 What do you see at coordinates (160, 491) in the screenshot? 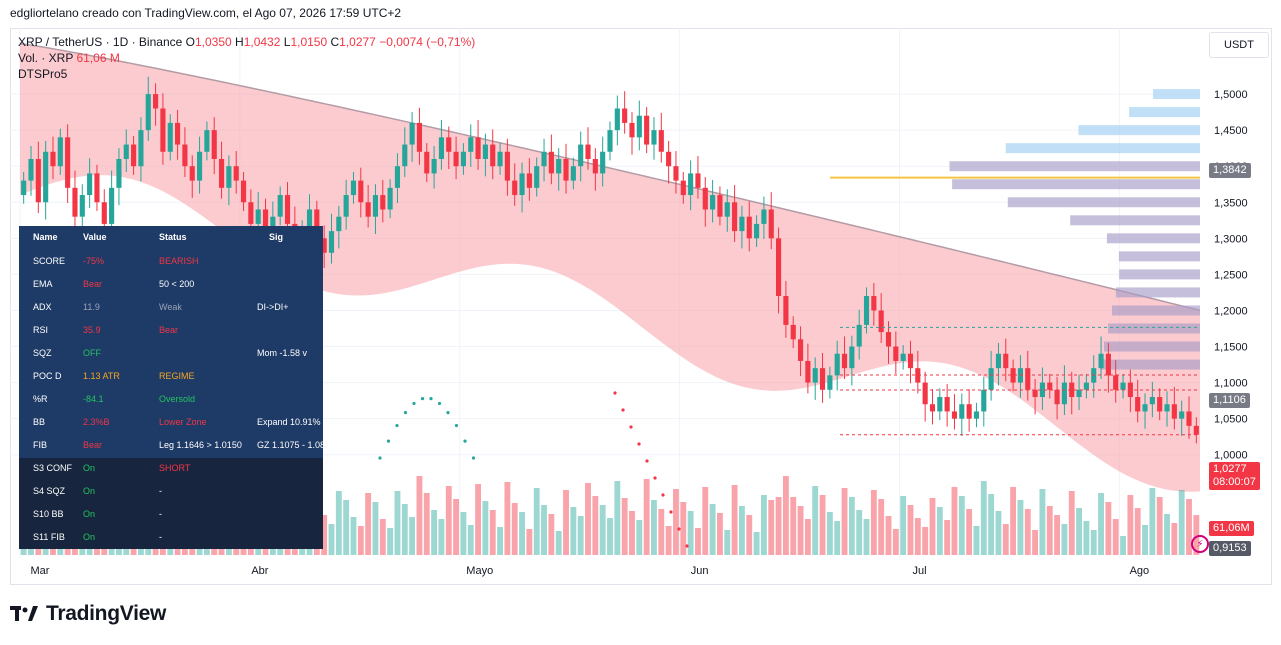
I see `stats-status: -` at bounding box center [160, 491].